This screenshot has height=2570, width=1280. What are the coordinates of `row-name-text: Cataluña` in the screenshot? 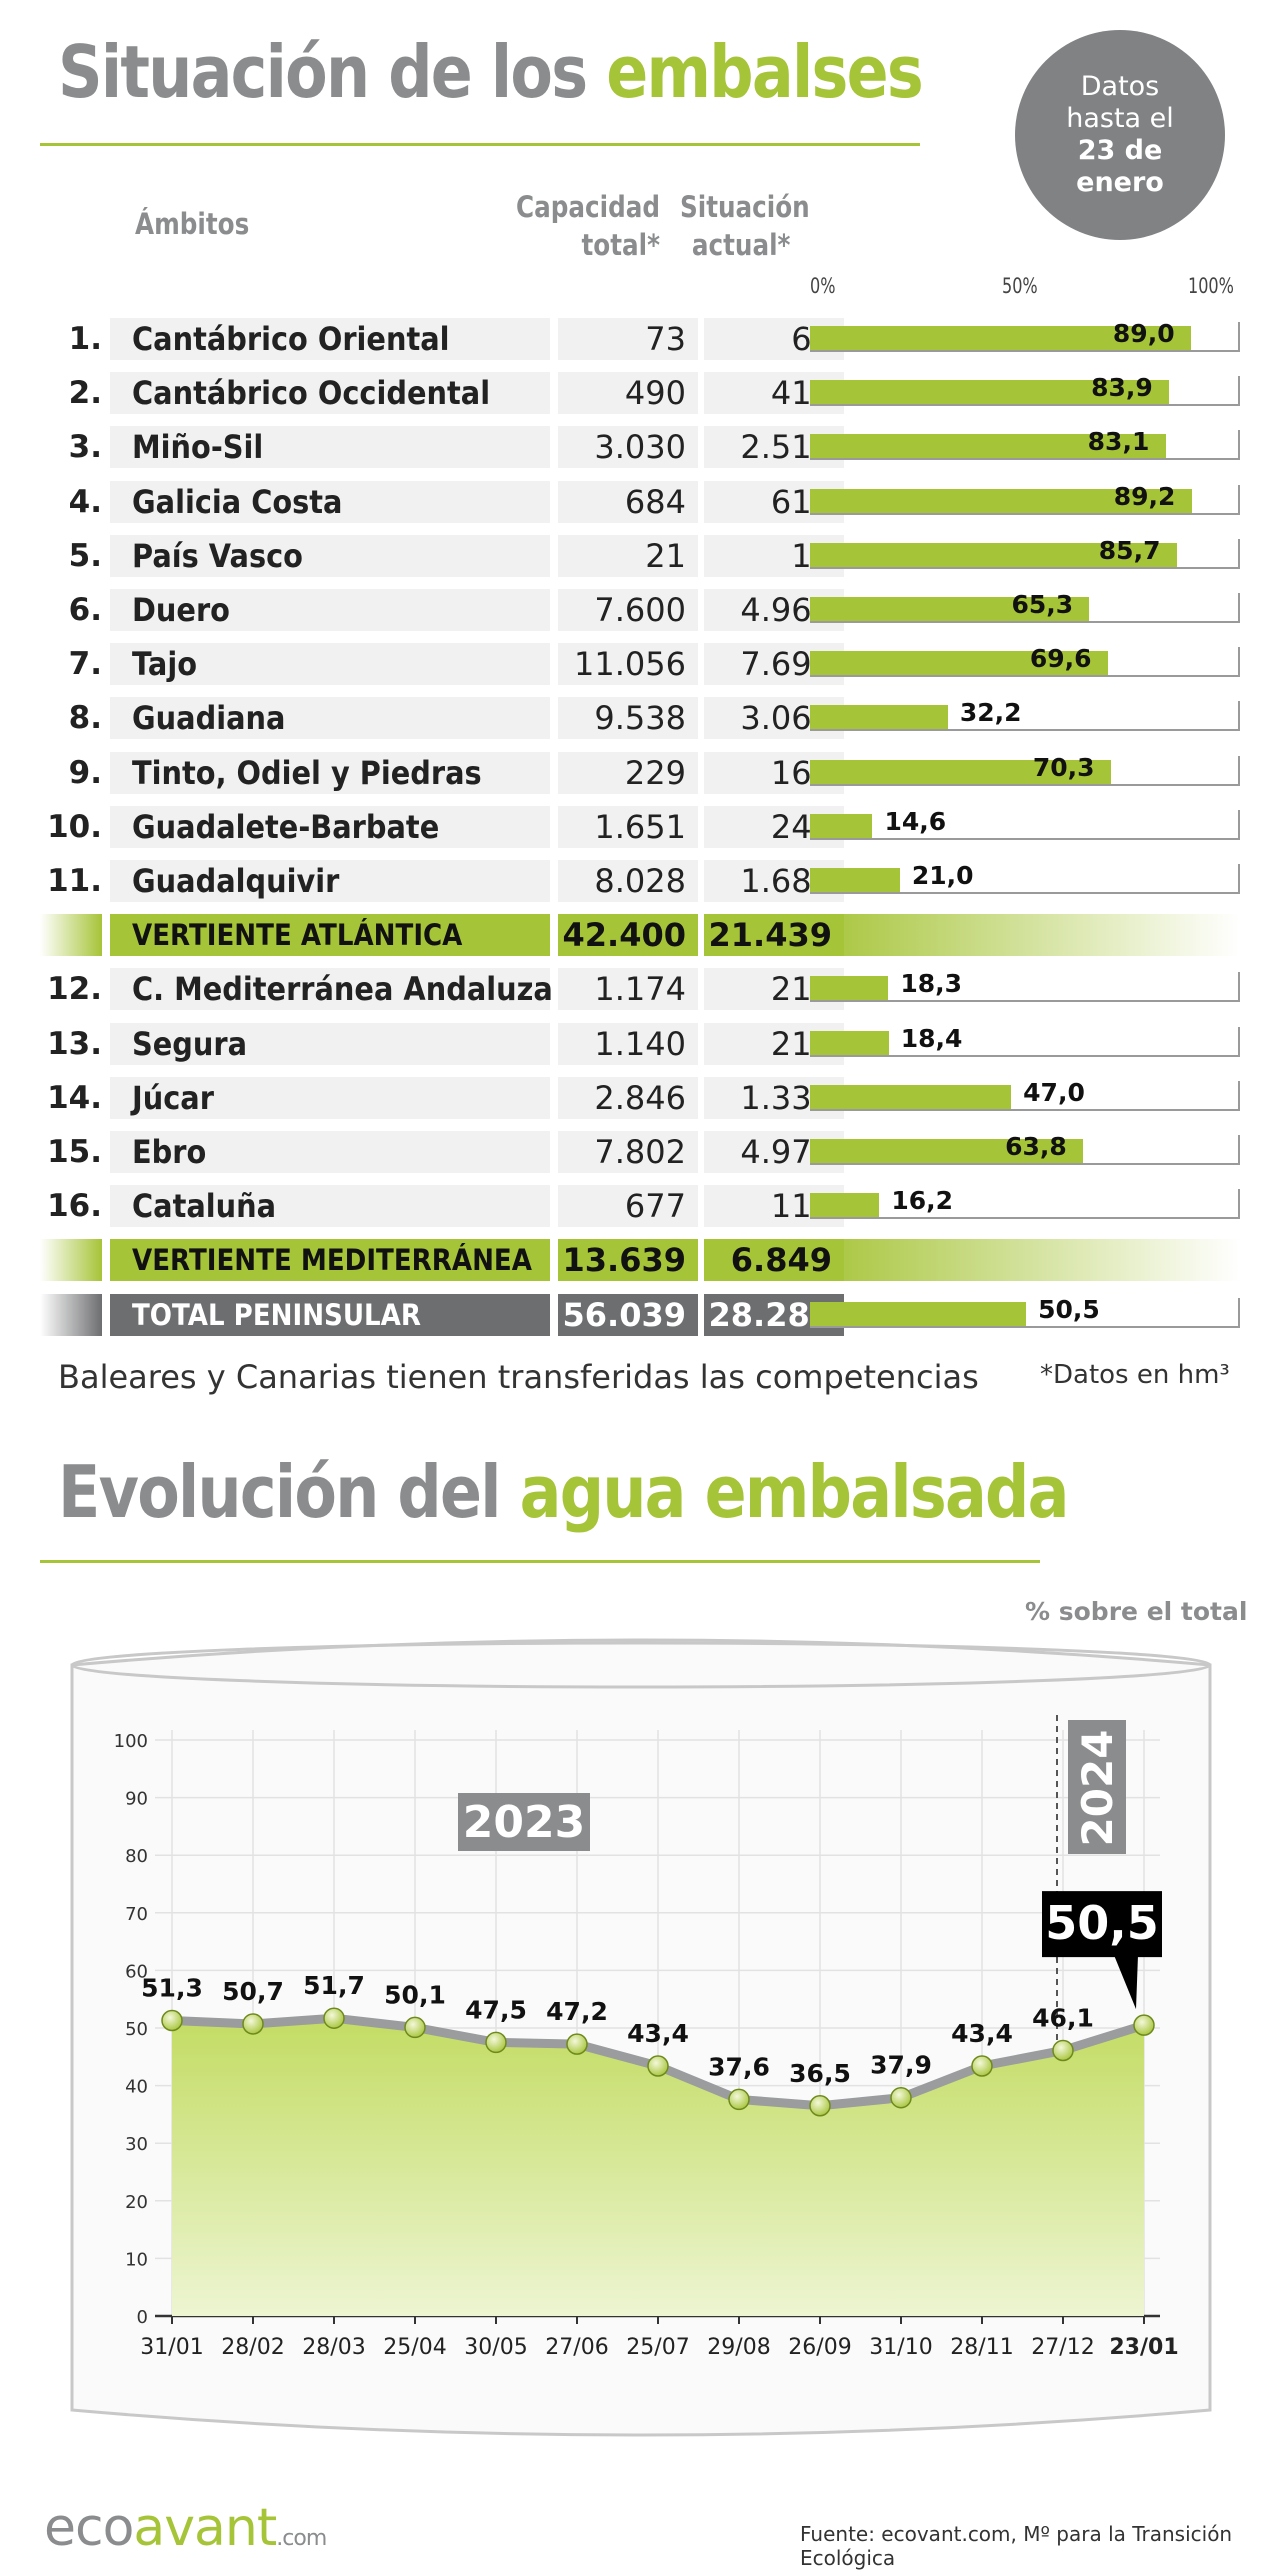 It's located at (204, 1206).